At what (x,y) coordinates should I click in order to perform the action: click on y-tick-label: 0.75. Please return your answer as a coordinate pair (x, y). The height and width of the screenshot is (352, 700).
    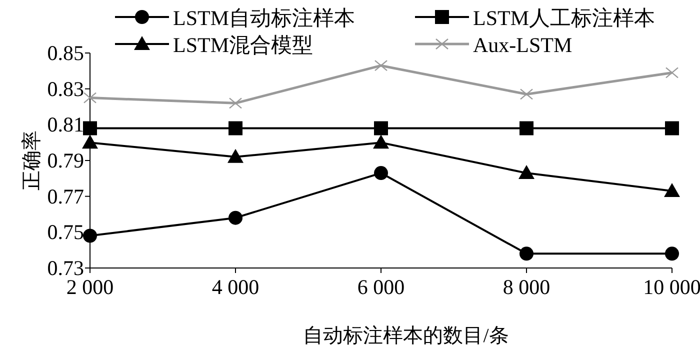
    Looking at the image, I should click on (65, 232).